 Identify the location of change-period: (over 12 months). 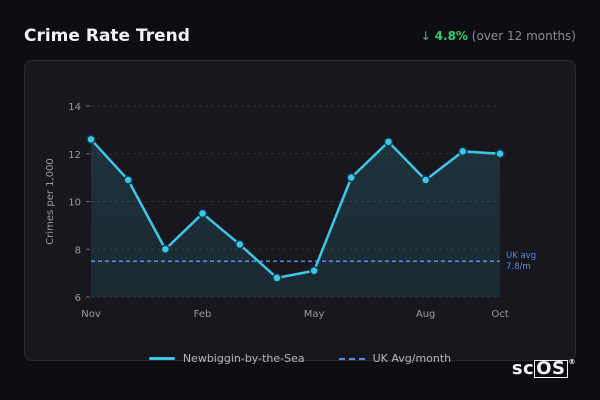
(523, 36).